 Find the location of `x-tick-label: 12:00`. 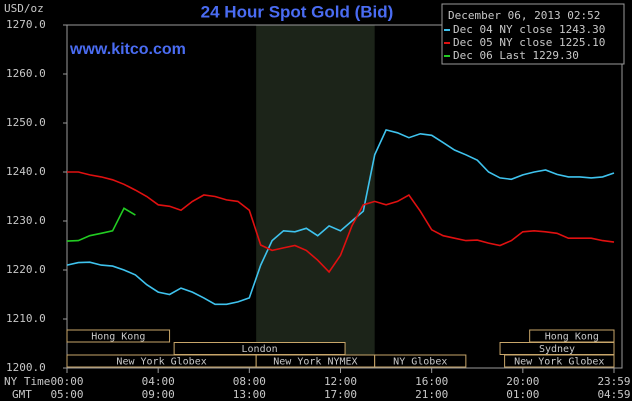

x-tick-label: 12:00 is located at coordinates (340, 381).